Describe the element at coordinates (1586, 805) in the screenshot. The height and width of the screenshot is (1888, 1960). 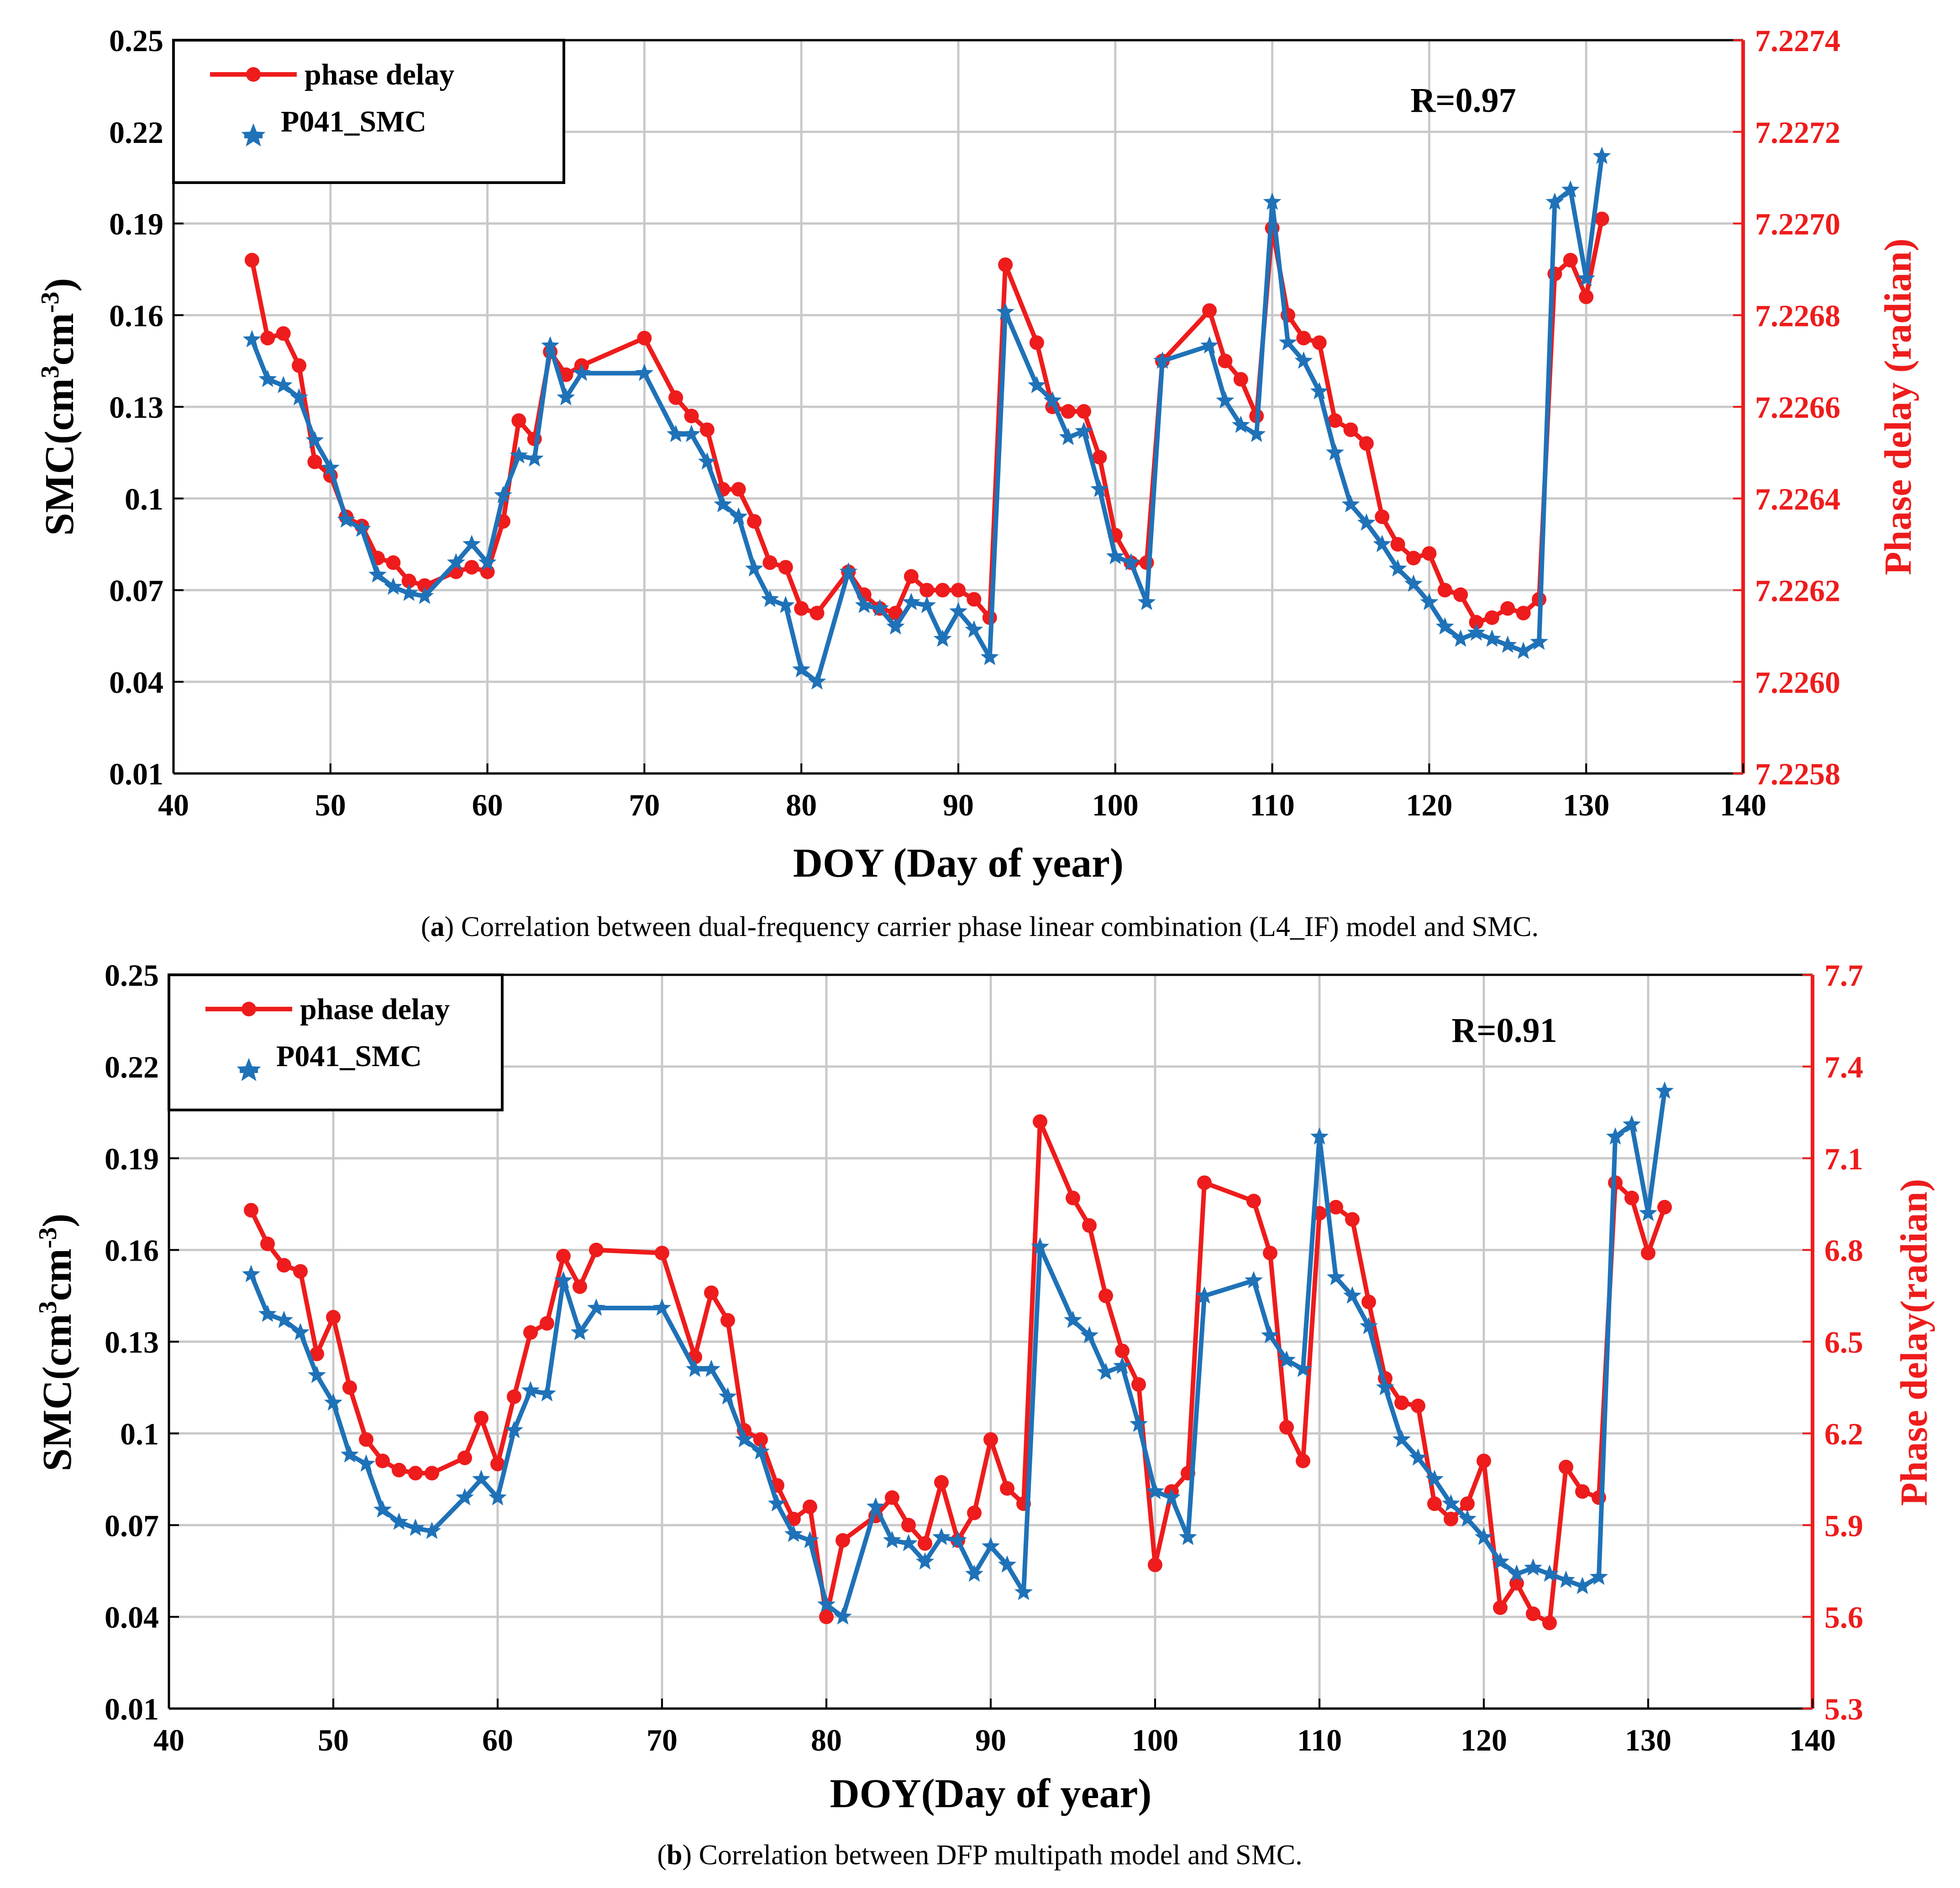
I see `x-tick-label: 130` at that location.